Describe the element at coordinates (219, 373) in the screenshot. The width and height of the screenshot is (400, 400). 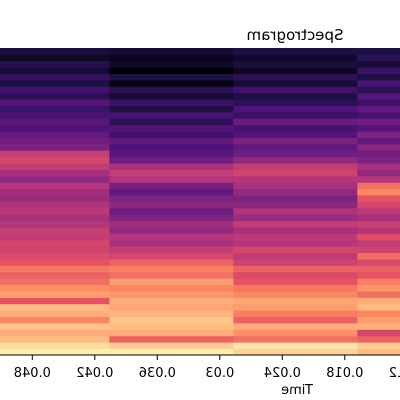
I see `x-tick-label: 0.03` at that location.